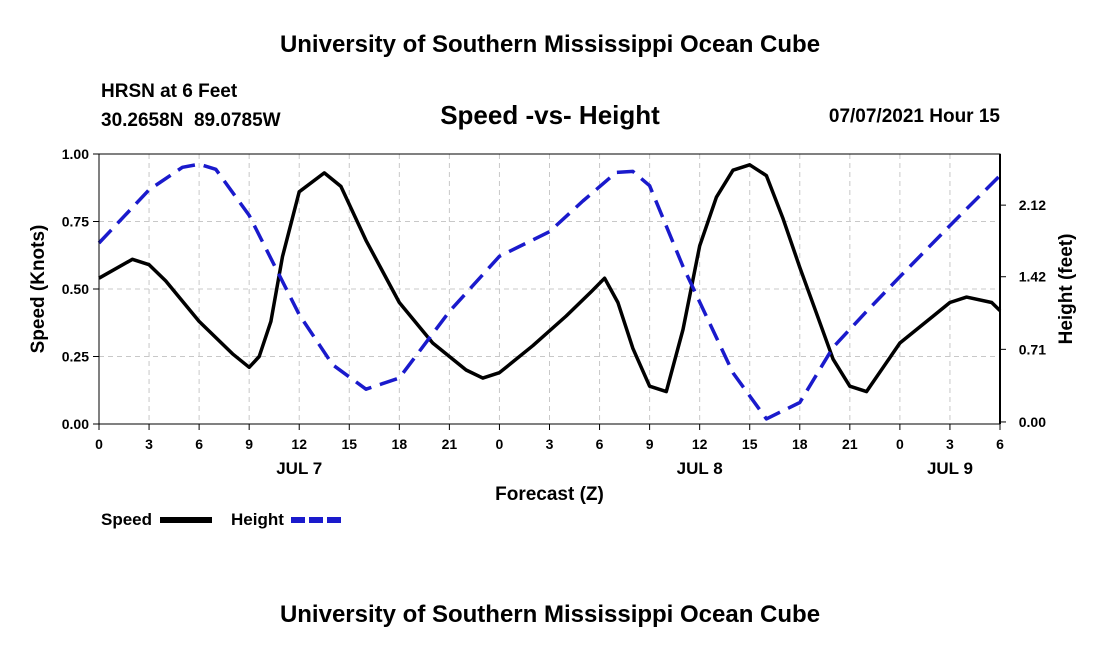 This screenshot has width=1100, height=650. I want to click on legend-label-height: Height, so click(257, 519).